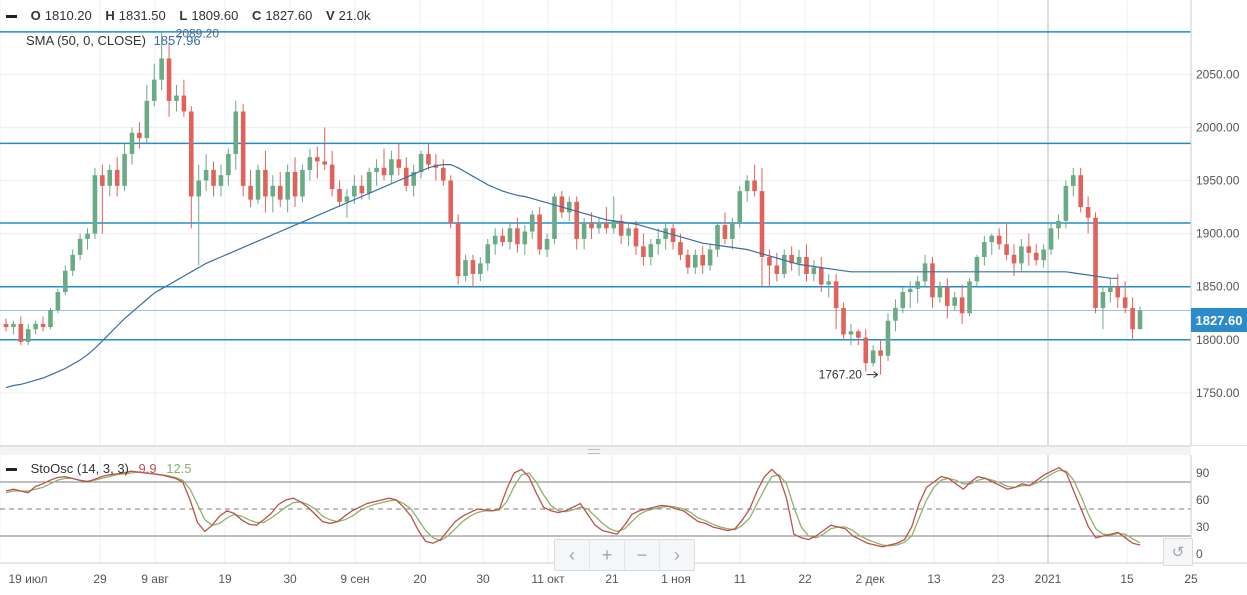 The width and height of the screenshot is (1247, 595). What do you see at coordinates (11, 470) in the screenshot?
I see `minus-icon` at bounding box center [11, 470].